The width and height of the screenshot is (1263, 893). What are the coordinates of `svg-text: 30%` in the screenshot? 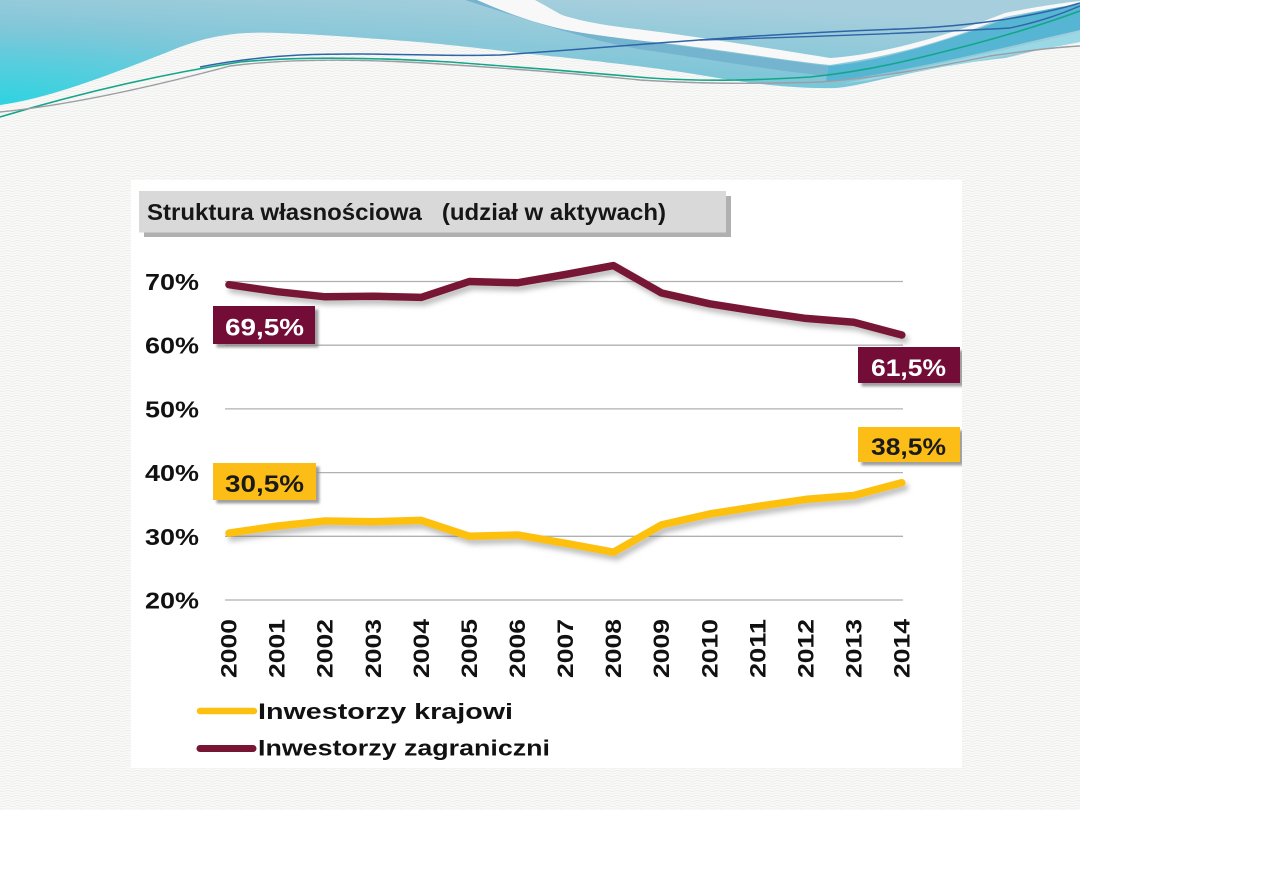 It's located at (172, 537).